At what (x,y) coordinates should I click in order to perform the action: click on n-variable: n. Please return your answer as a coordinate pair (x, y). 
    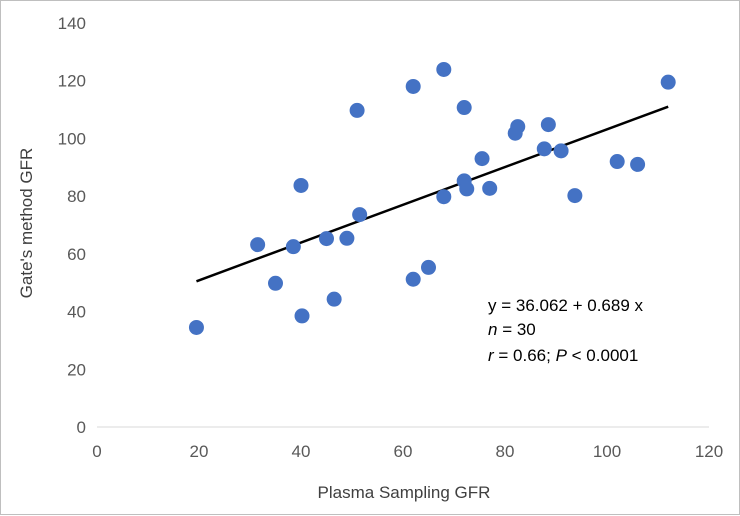
    Looking at the image, I should click on (492, 329).